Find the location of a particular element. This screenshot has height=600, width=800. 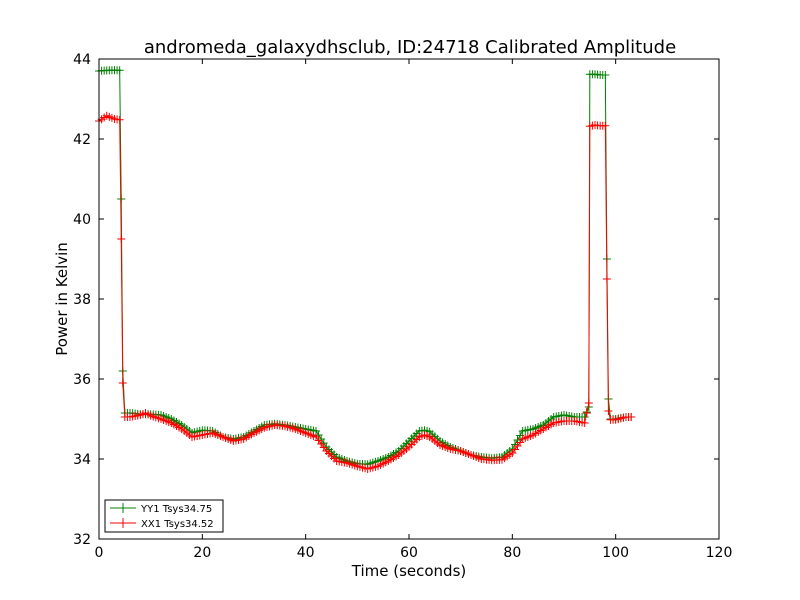

y-tick-label: 32 is located at coordinates (82, 540).